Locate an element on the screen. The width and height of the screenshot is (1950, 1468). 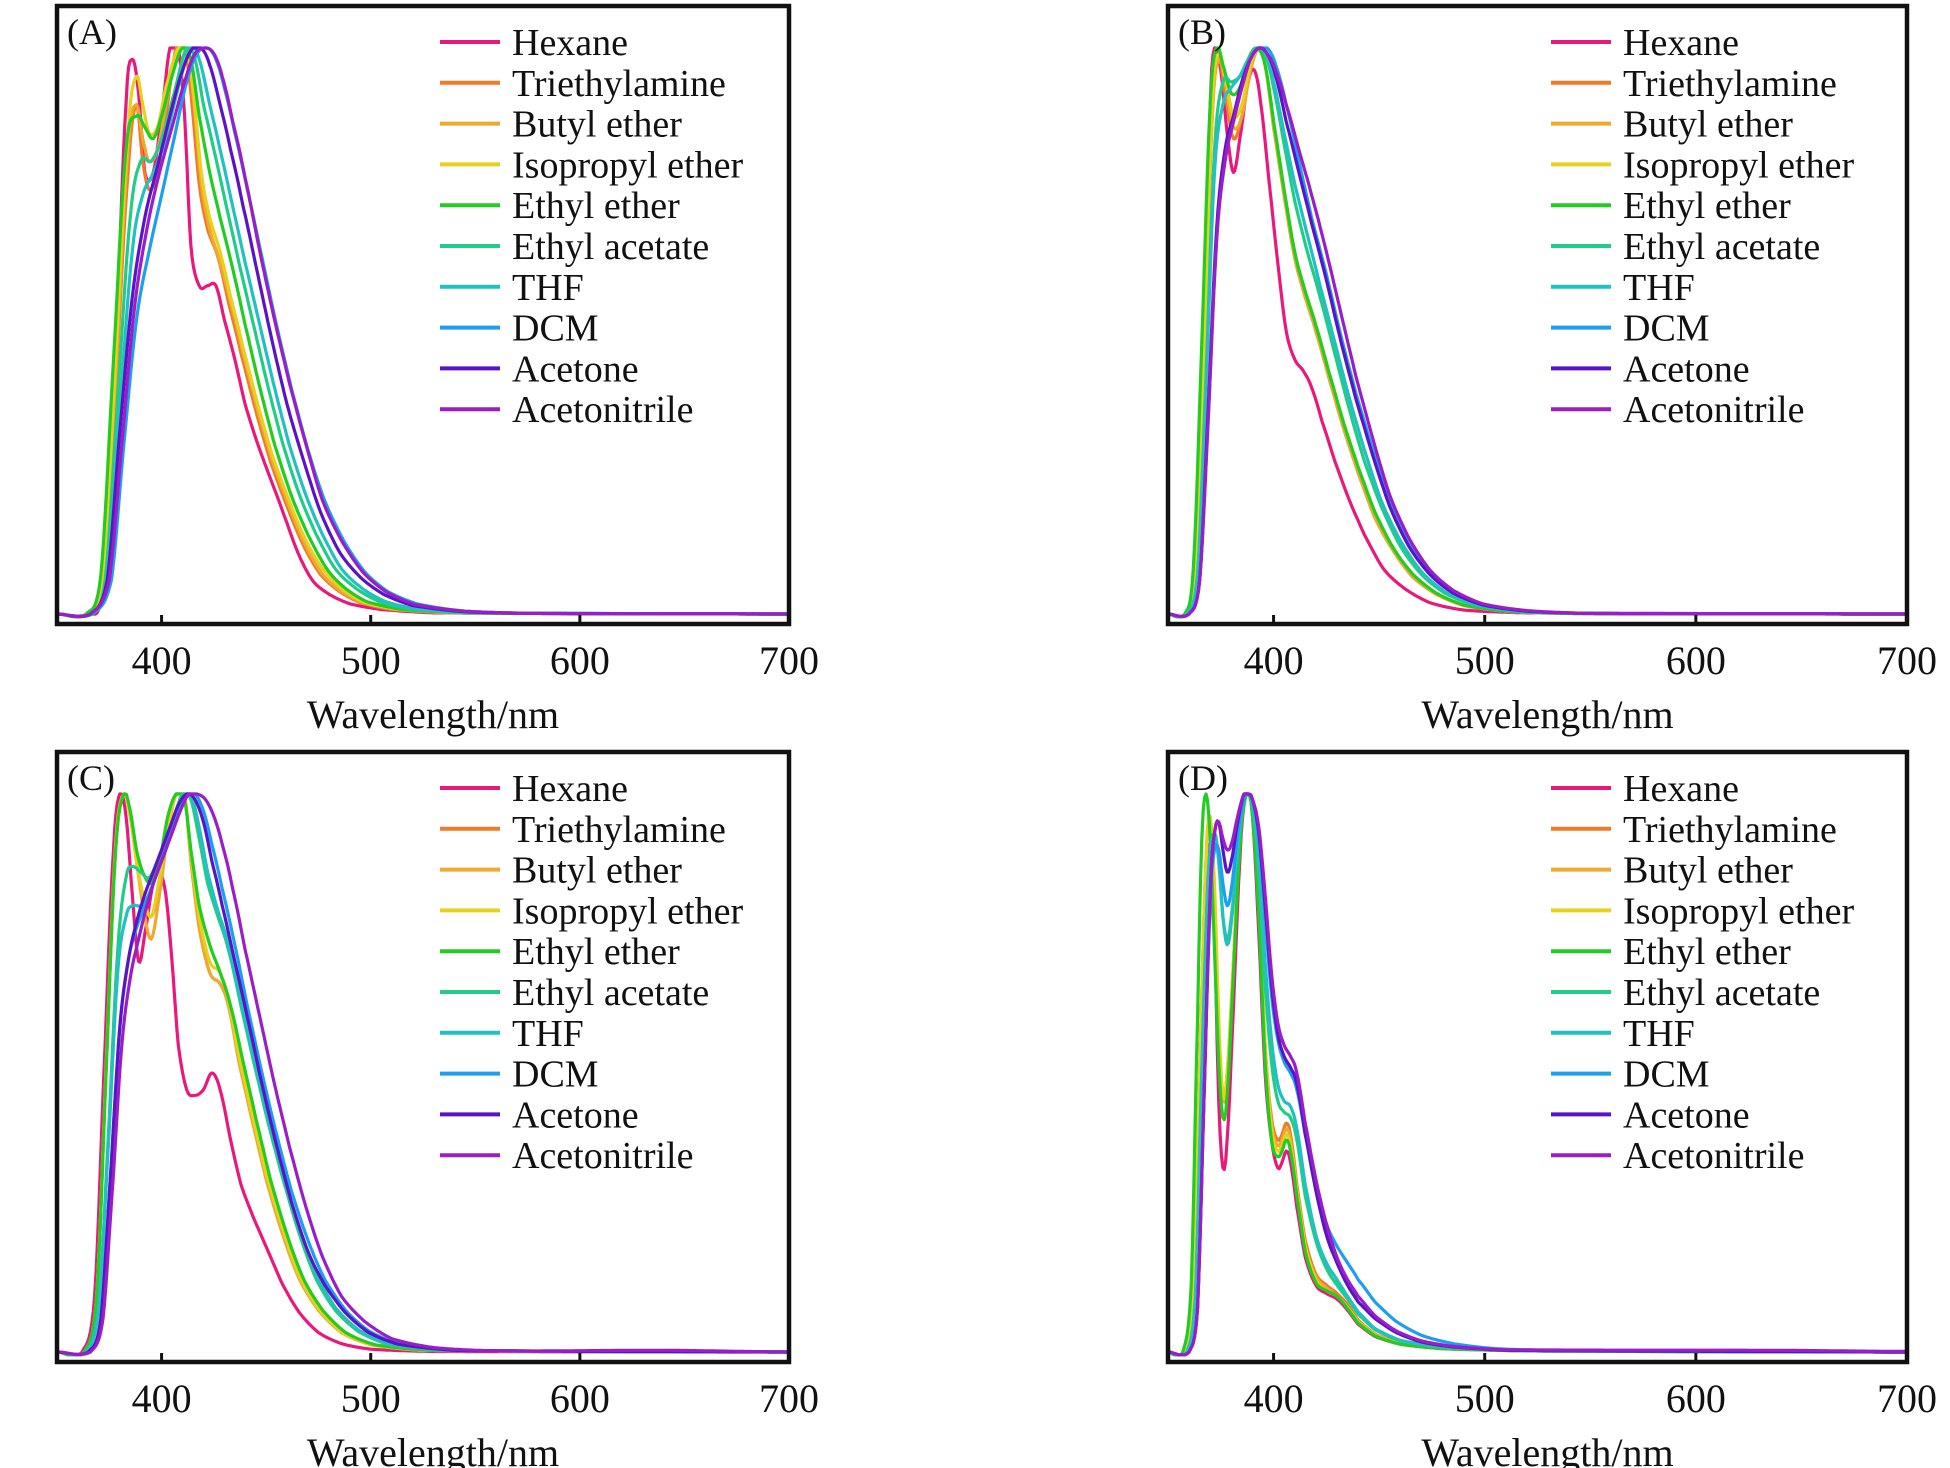
panel-label: (D) is located at coordinates (1203, 778).